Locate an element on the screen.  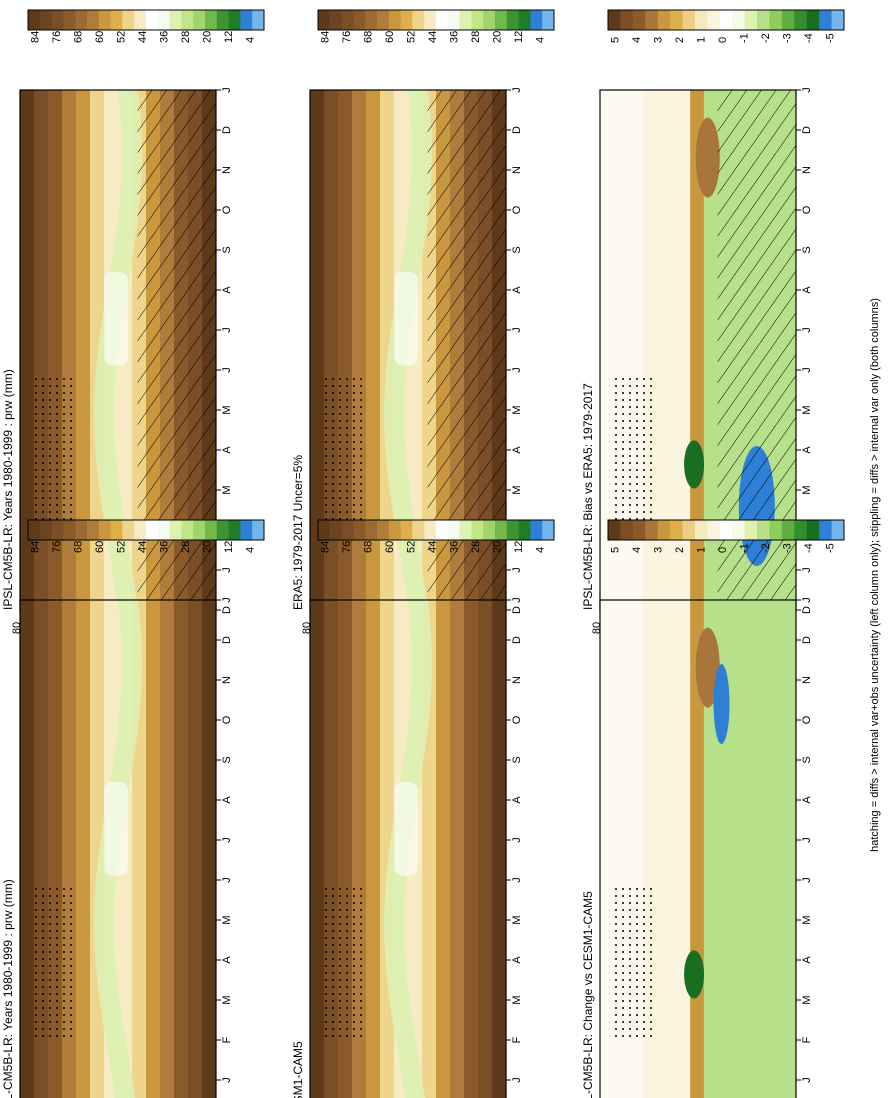
equator-max is located at coordinates (406, 319).